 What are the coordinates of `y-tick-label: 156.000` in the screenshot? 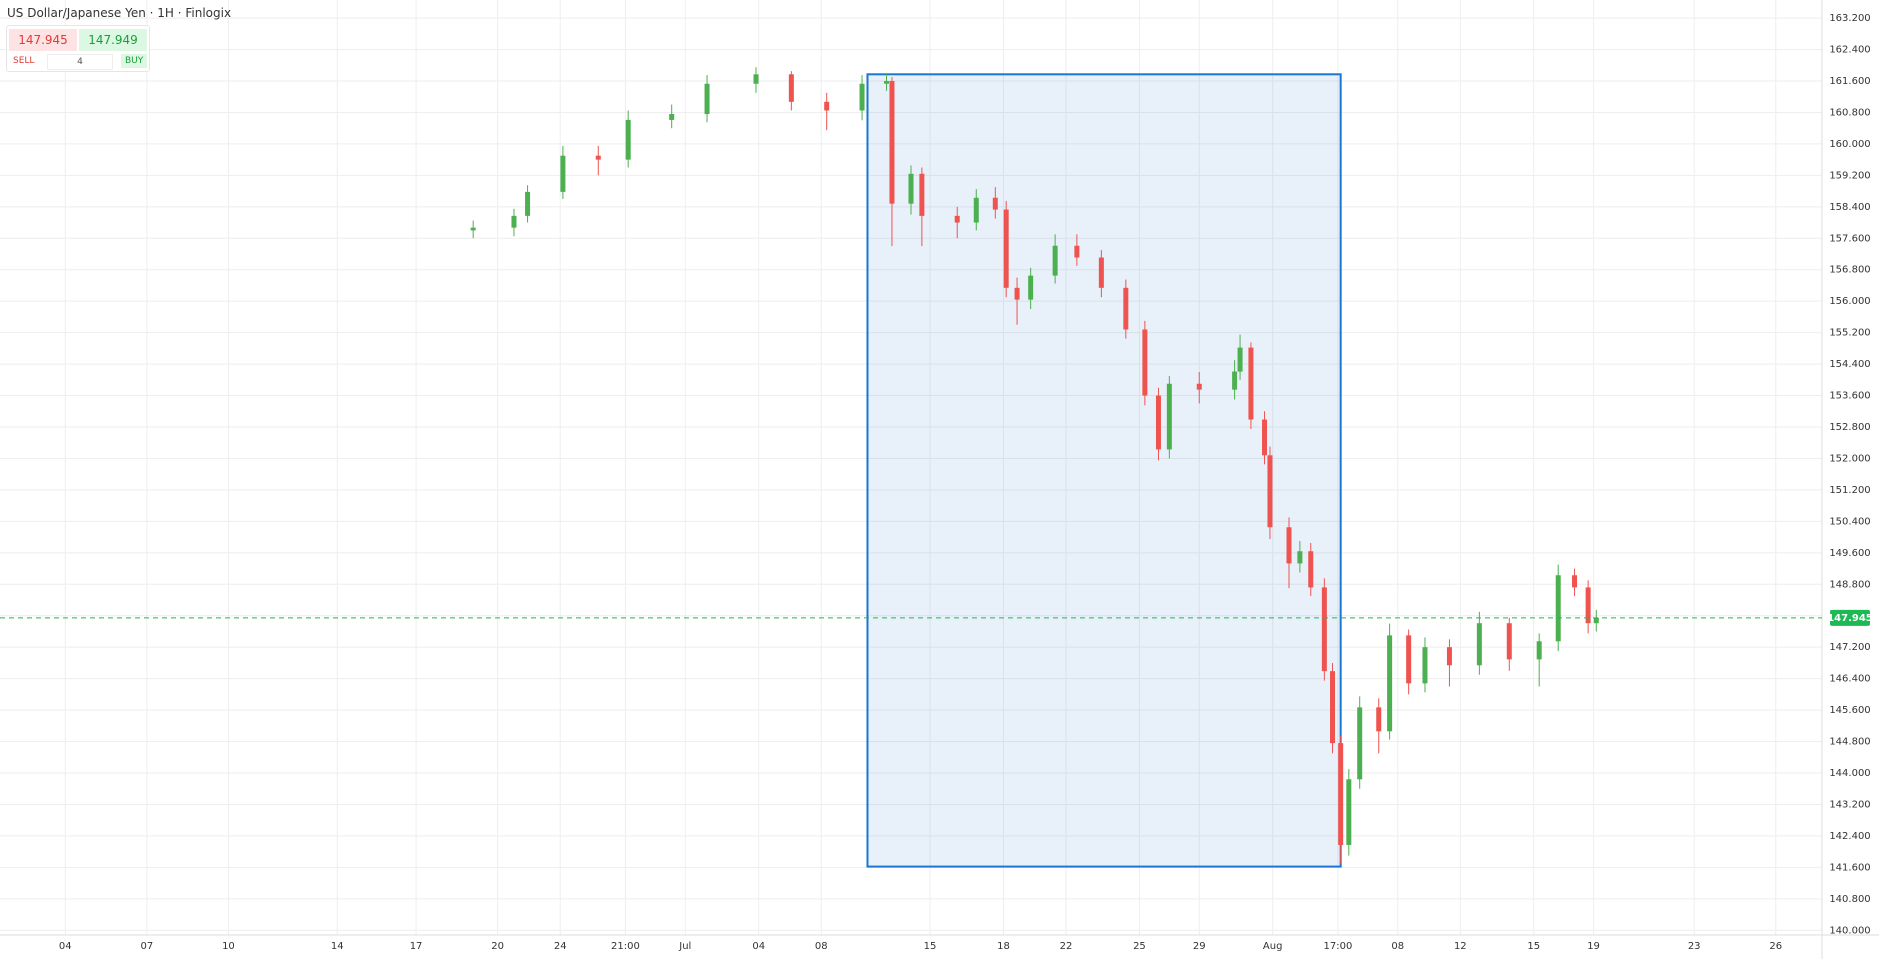 It's located at (1849, 301).